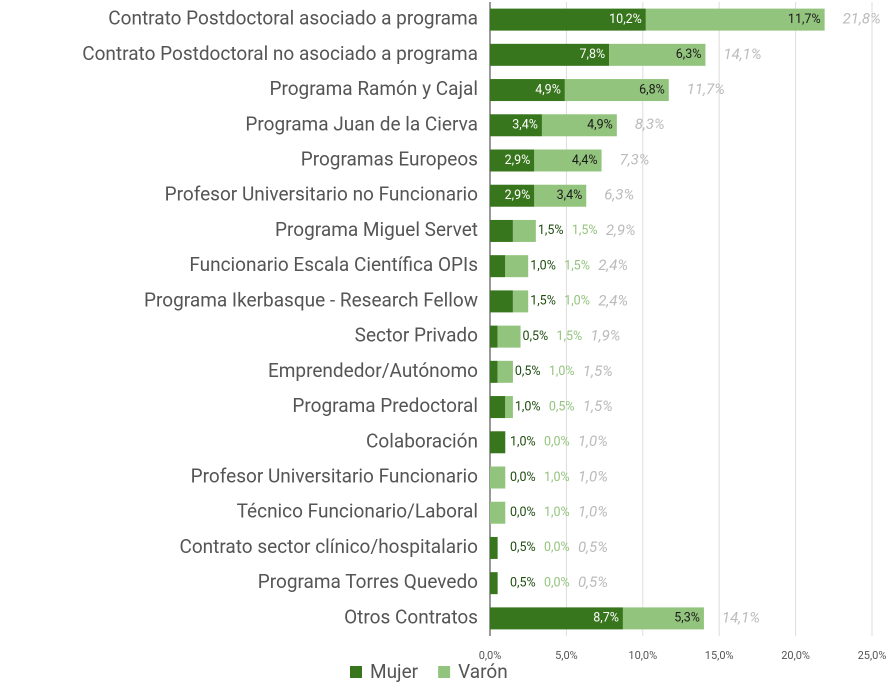  I want to click on total-label: 11,7%, so click(706, 89).